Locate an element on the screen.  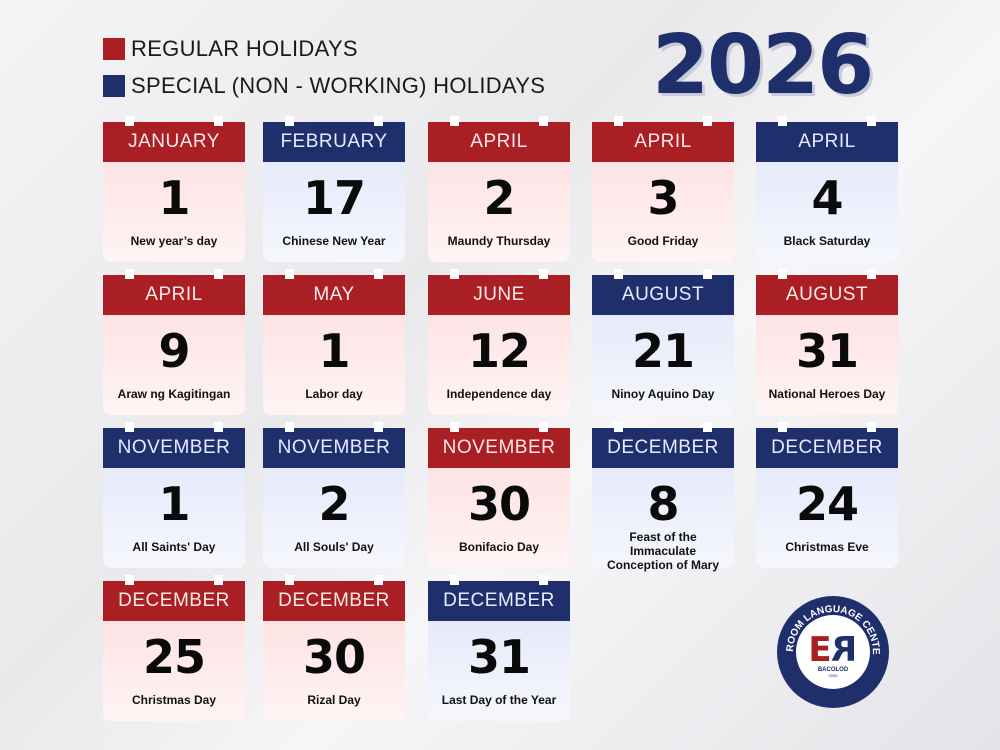
holiday-card: FEBRUARY 17 Chinese New Year is located at coordinates (334, 189).